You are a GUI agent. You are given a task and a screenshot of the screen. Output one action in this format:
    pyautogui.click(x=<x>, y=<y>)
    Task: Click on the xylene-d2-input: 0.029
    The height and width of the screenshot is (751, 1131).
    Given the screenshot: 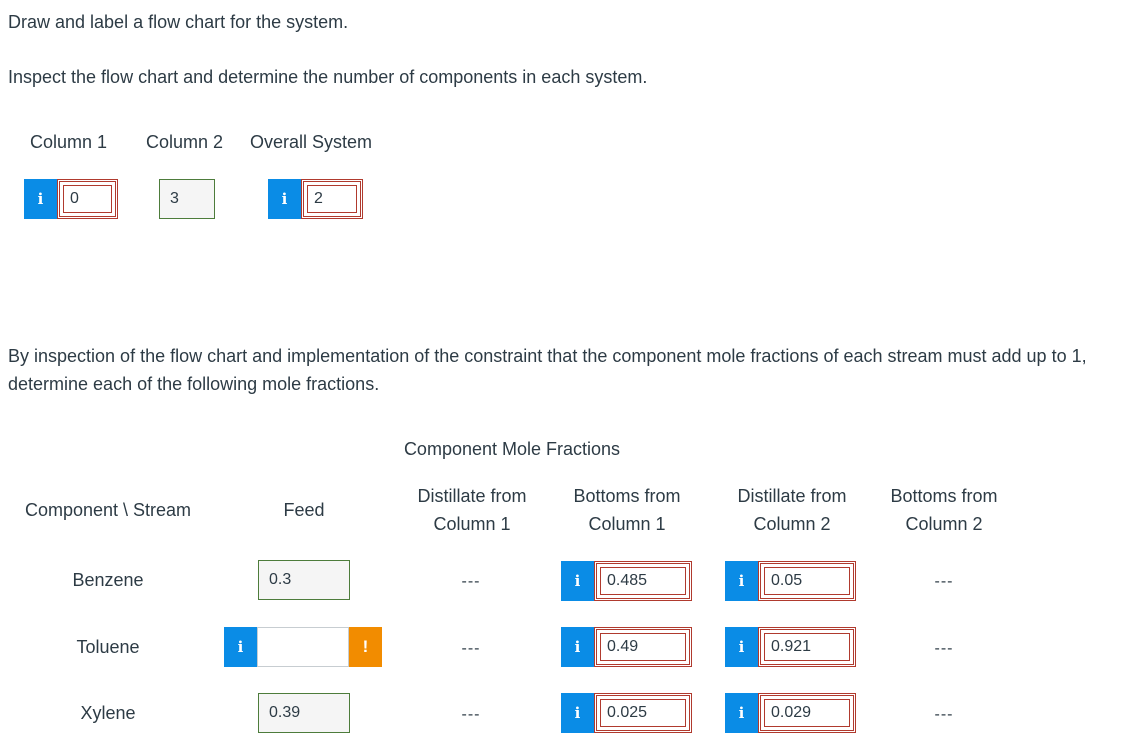 What is the action you would take?
    pyautogui.click(x=807, y=713)
    